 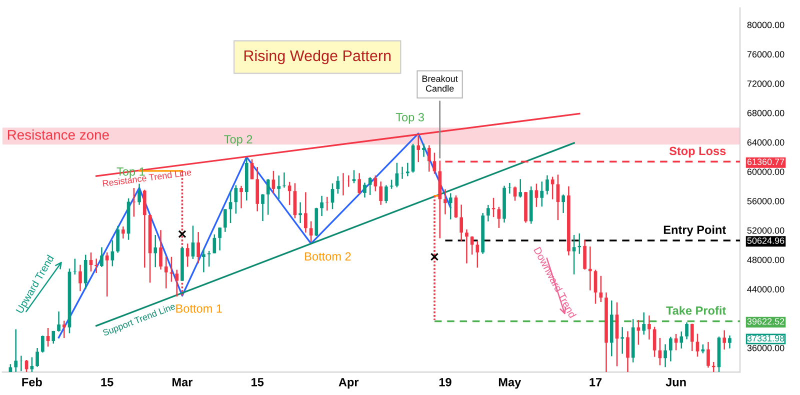 What do you see at coordinates (696, 310) in the screenshot?
I see `series-label: Take Profit` at bounding box center [696, 310].